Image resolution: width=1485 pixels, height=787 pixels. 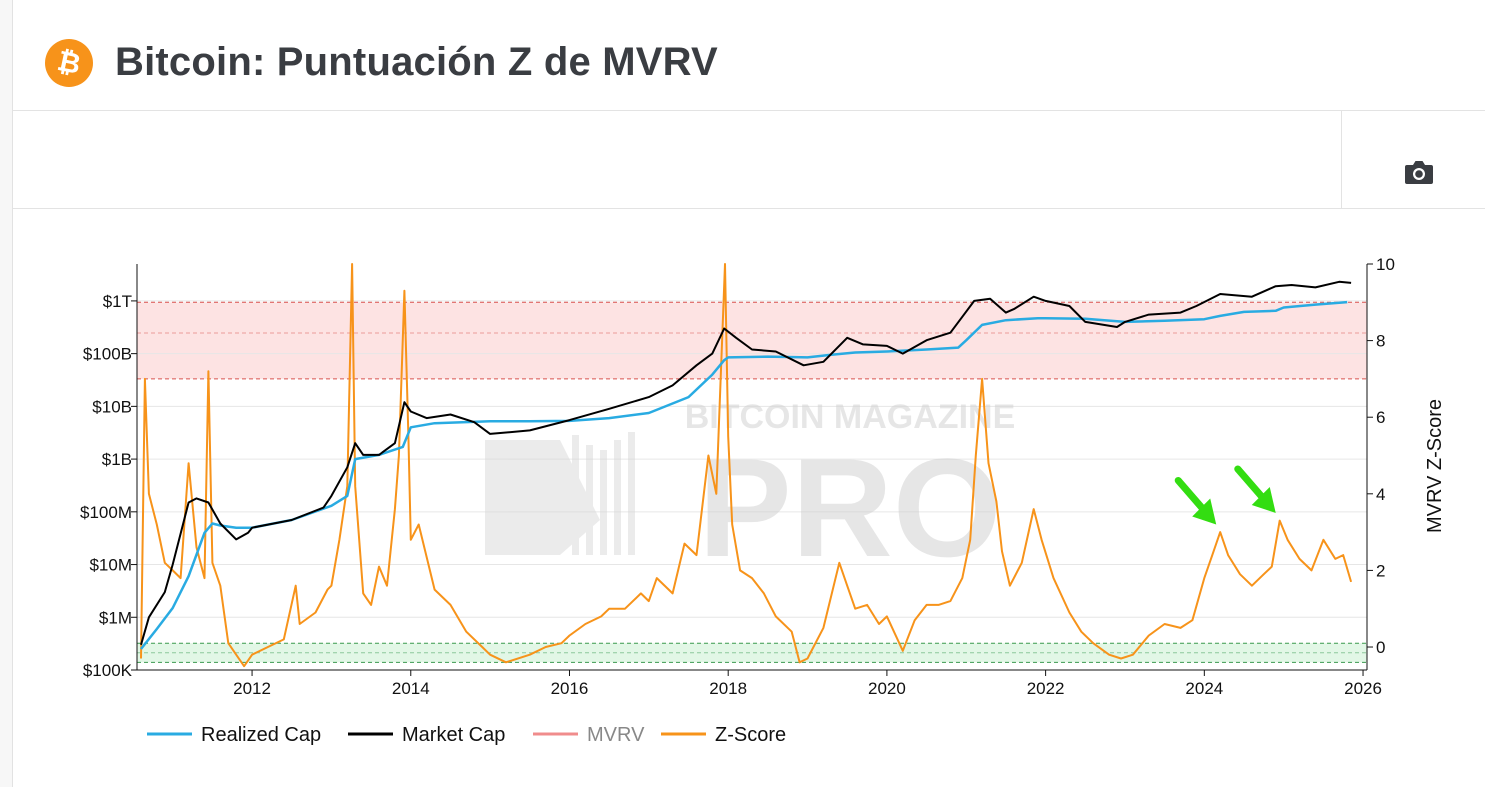 I want to click on band-red, so click(x=752, y=340).